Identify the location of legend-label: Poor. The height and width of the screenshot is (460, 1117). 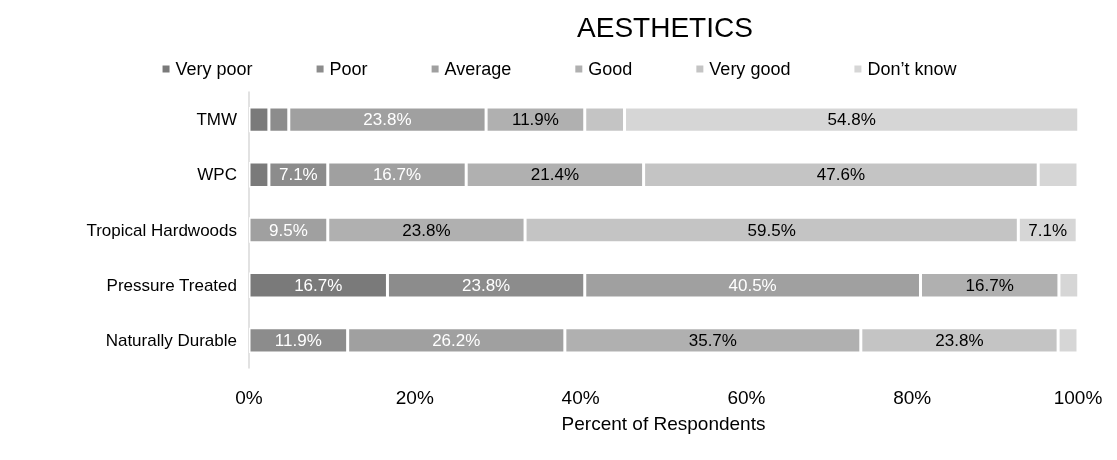
(348, 69).